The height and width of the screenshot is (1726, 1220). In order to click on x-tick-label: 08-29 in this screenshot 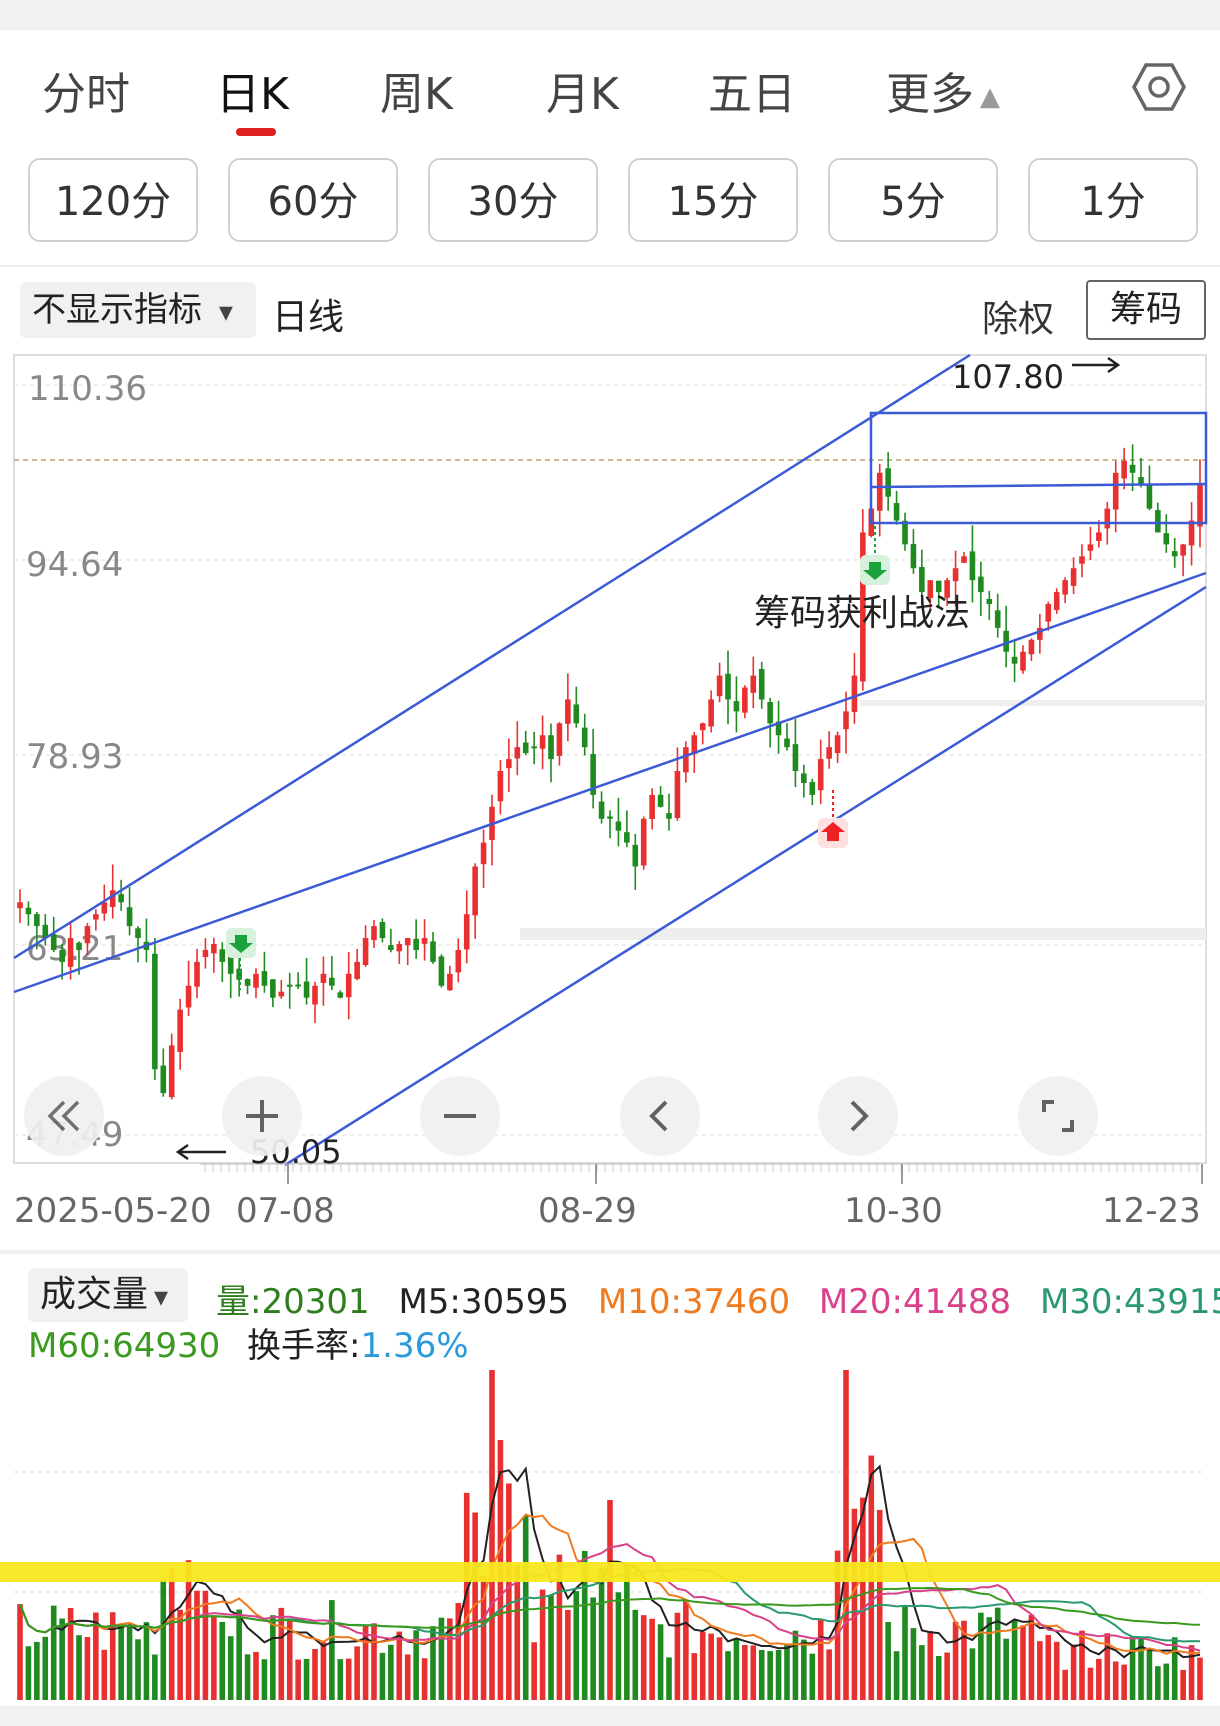, I will do `click(587, 1210)`.